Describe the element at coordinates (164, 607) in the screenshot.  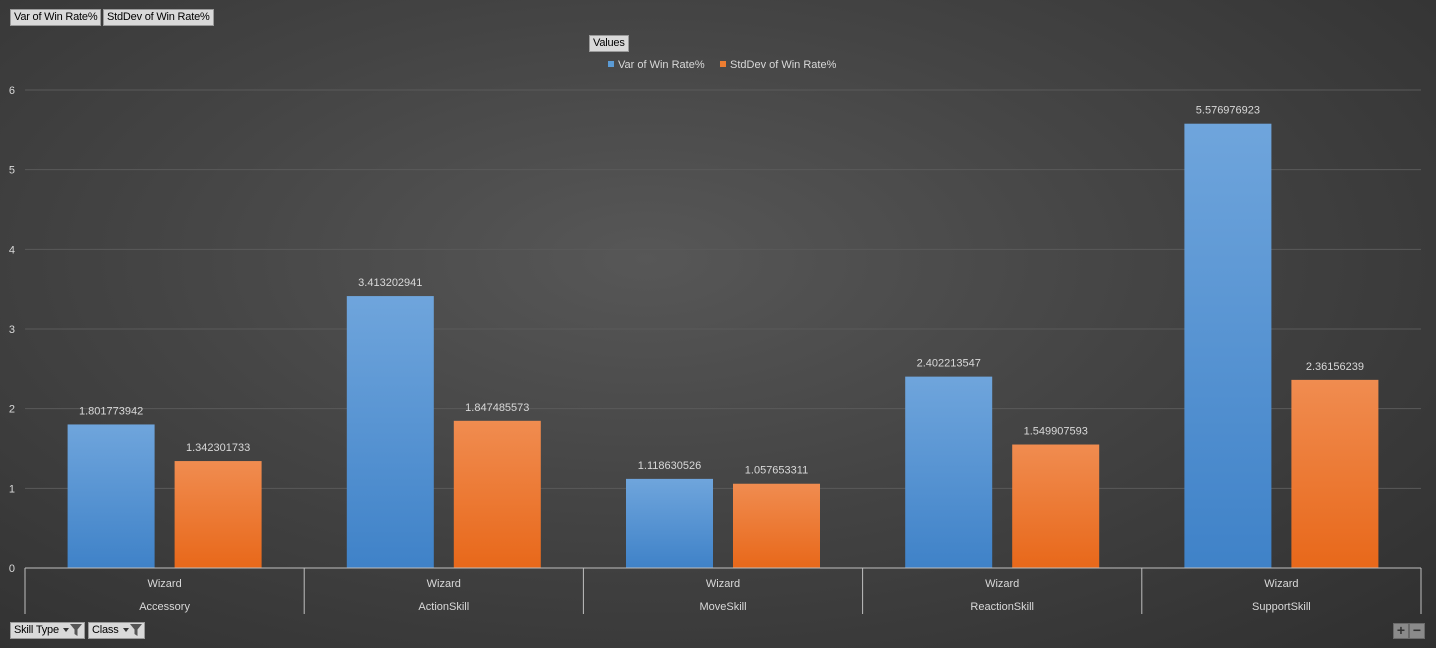
I see `x-category-label: Accessory` at that location.